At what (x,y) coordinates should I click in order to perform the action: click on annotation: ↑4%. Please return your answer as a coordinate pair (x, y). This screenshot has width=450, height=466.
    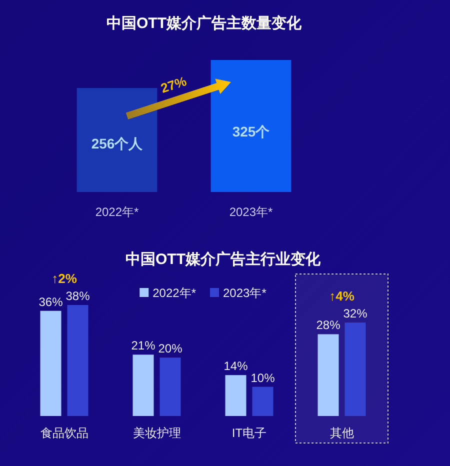
    Looking at the image, I should click on (342, 296).